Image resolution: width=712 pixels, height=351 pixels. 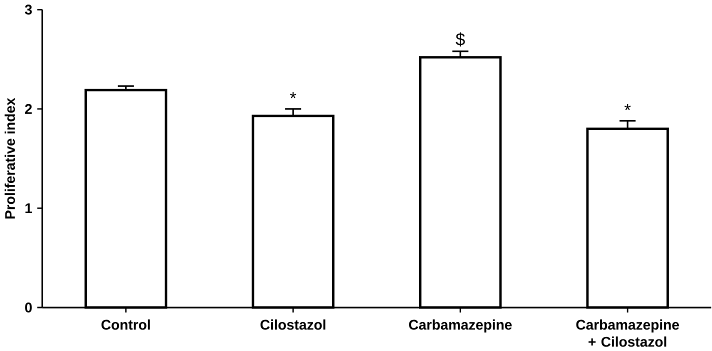 What do you see at coordinates (28, 109) in the screenshot?
I see `y-tick-label: 2` at bounding box center [28, 109].